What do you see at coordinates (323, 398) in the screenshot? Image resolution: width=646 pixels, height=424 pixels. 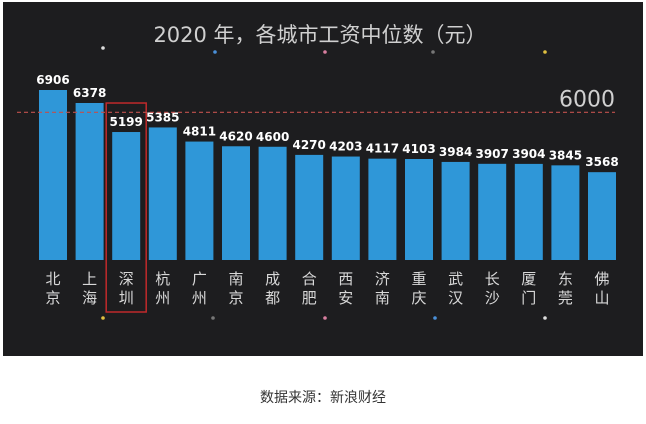 I see `source-note: 数据来源：新浪财经` at bounding box center [323, 398].